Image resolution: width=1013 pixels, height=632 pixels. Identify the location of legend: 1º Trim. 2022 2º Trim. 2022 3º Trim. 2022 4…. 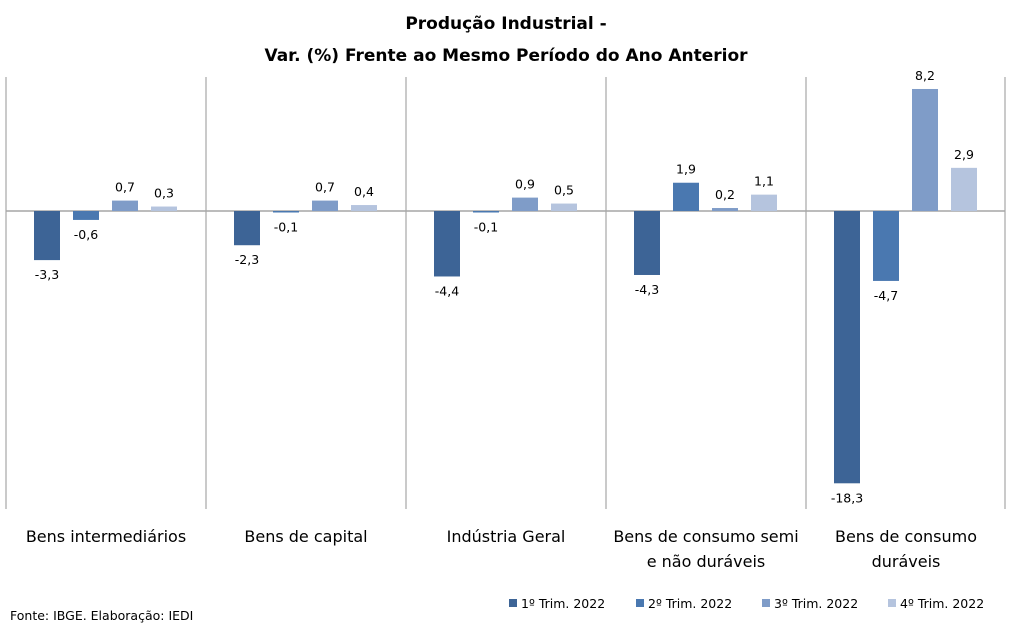
(746, 603).